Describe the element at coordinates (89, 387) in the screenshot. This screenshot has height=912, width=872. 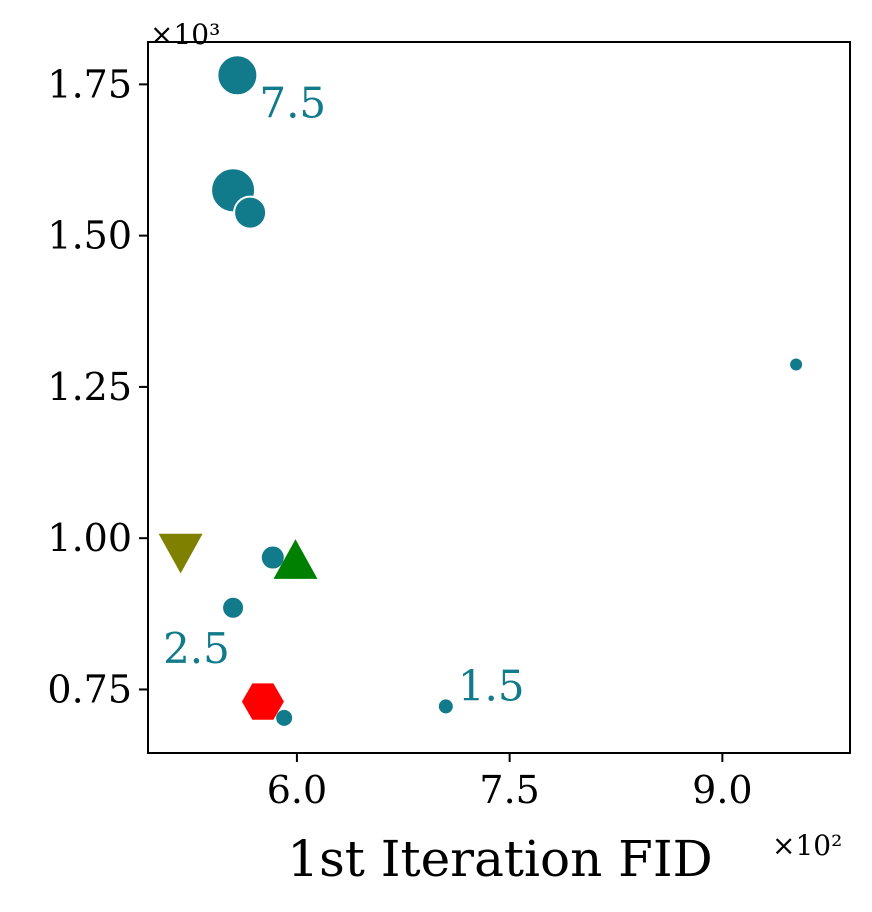
I see `y-tick-label: 1.25` at that location.